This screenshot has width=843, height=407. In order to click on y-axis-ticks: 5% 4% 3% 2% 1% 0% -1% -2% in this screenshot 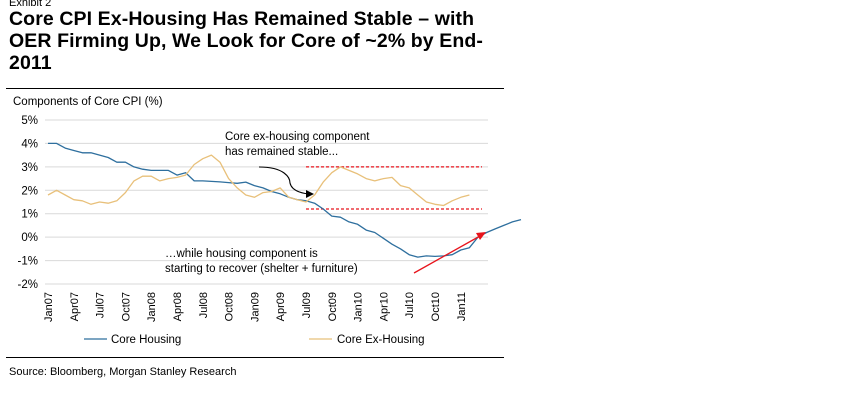, I will do `click(28, 203)`.